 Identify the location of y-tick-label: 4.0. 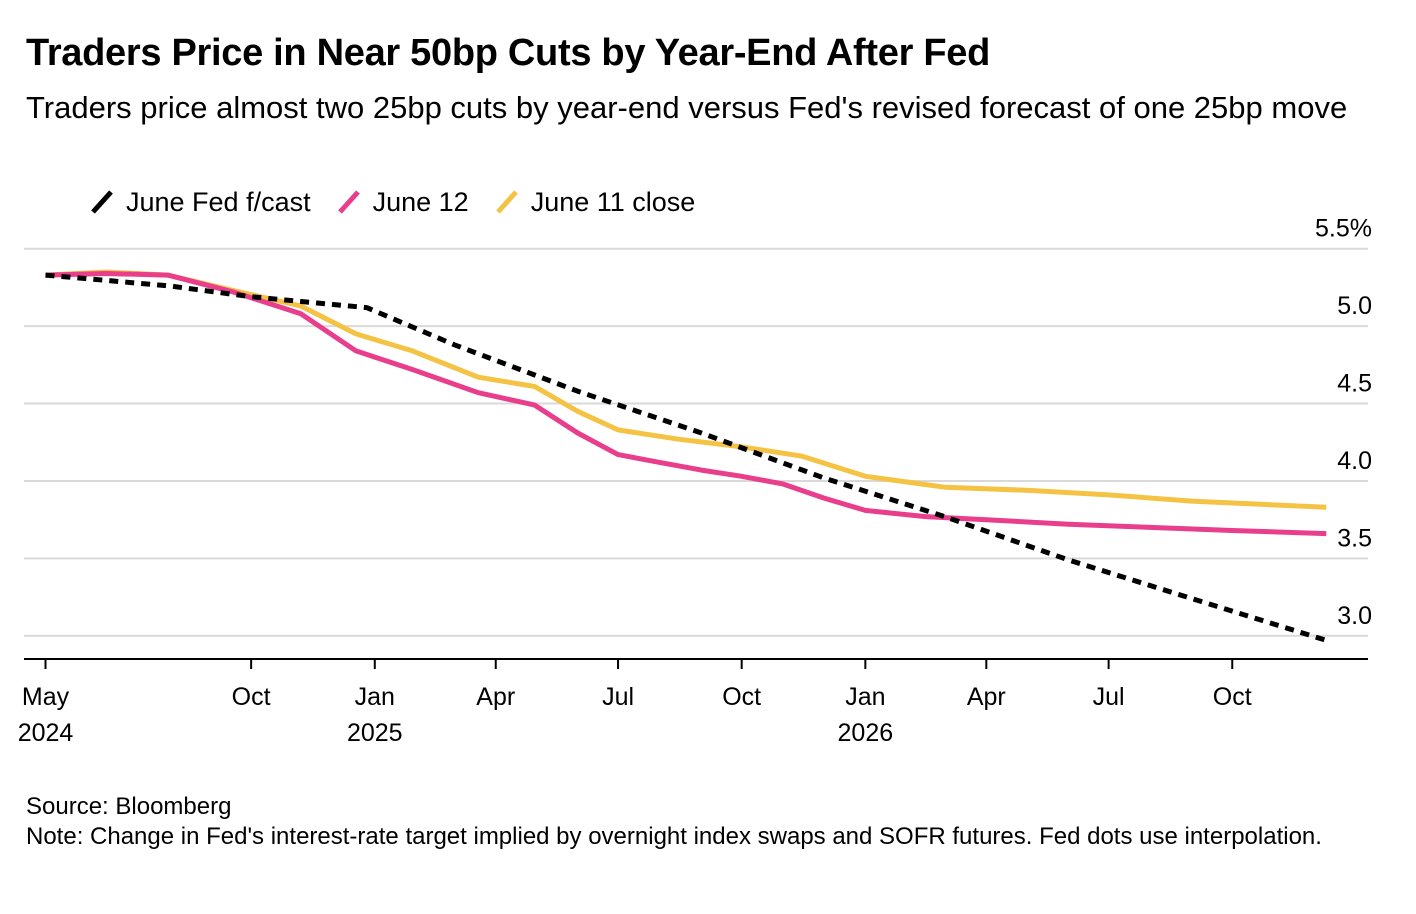
(1354, 461).